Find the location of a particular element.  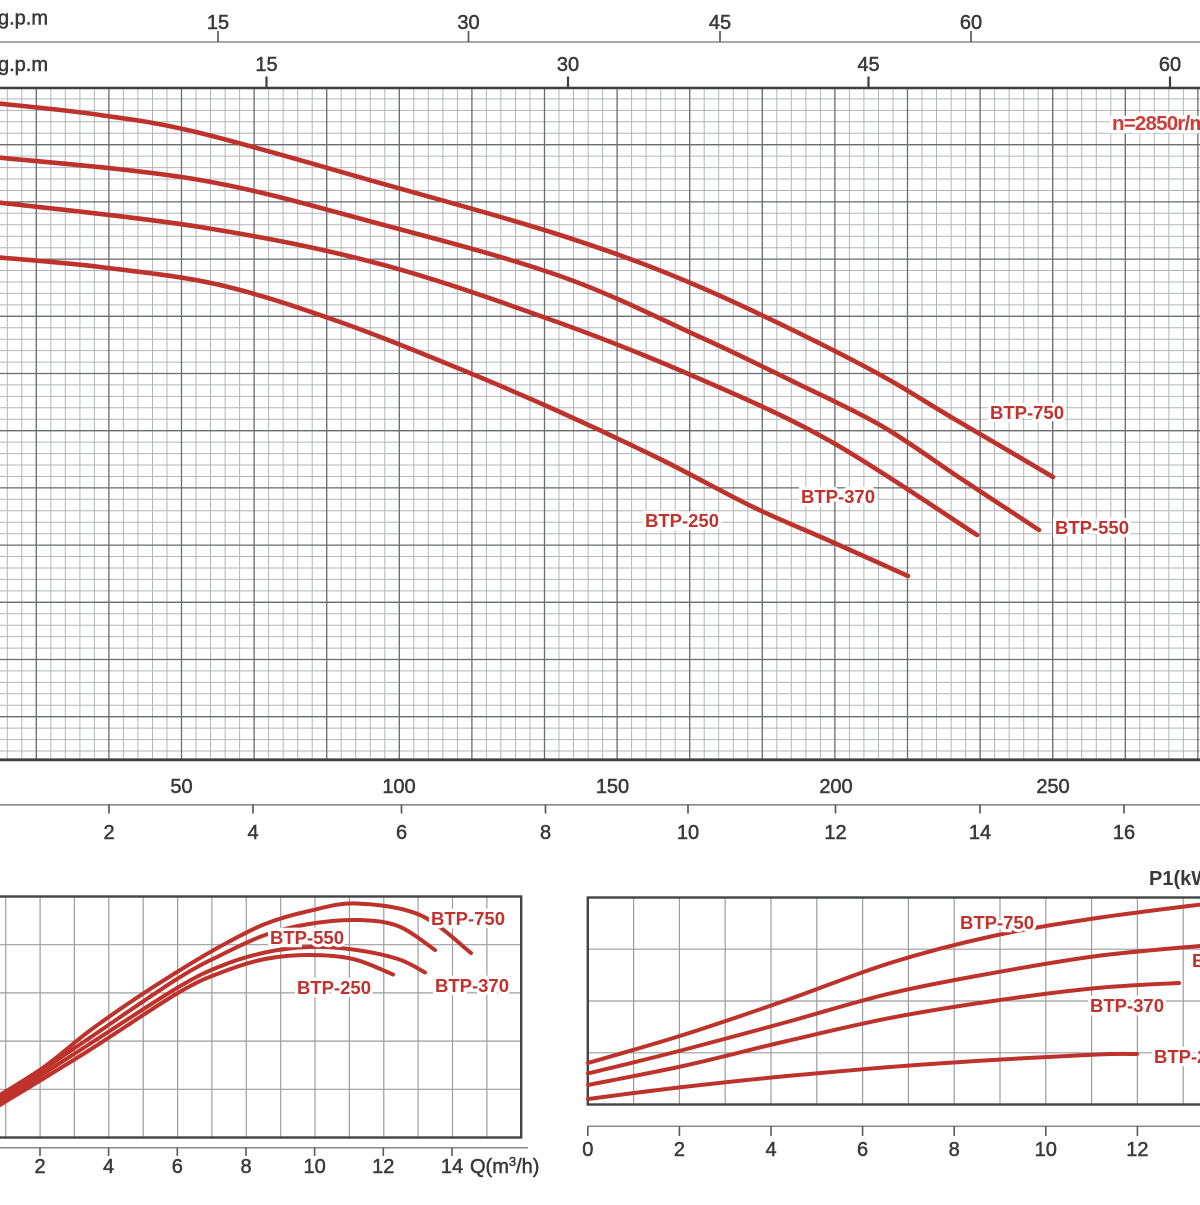

svg-text: n=2850r/min is located at coordinates (1156, 123).